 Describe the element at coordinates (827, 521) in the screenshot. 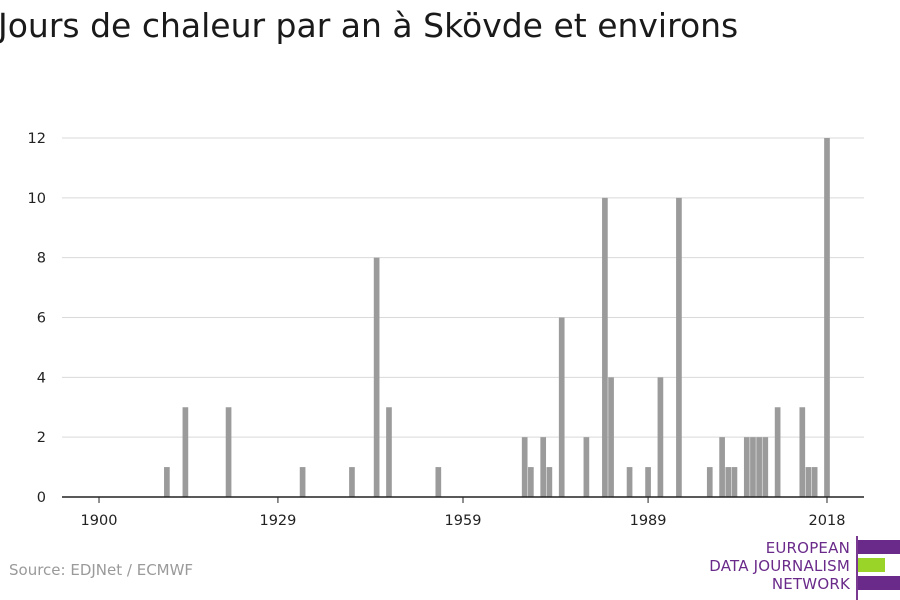

I see `x-tick-label: 2018` at that location.